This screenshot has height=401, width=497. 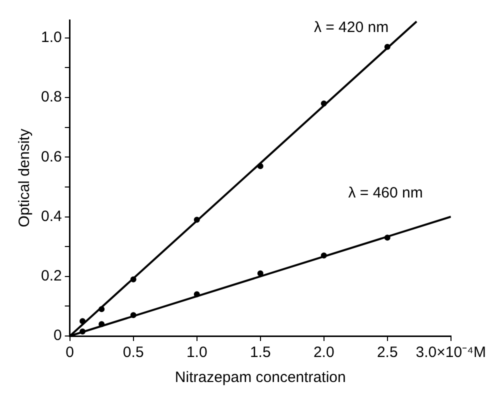 What do you see at coordinates (351, 27) in the screenshot?
I see `series-label: λ = 420 nm` at bounding box center [351, 27].